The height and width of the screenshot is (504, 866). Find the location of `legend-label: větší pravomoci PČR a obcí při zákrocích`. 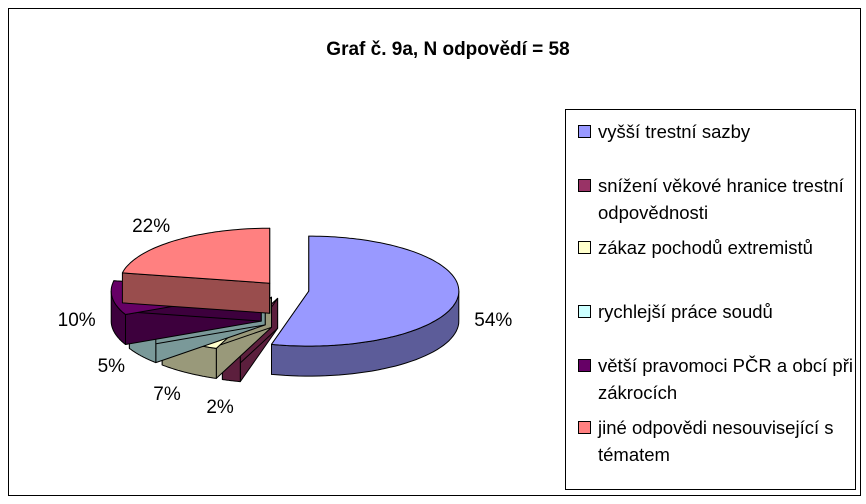

legend-label: větší pravomoci PČR a obcí při zákrocích is located at coordinates (725, 379).